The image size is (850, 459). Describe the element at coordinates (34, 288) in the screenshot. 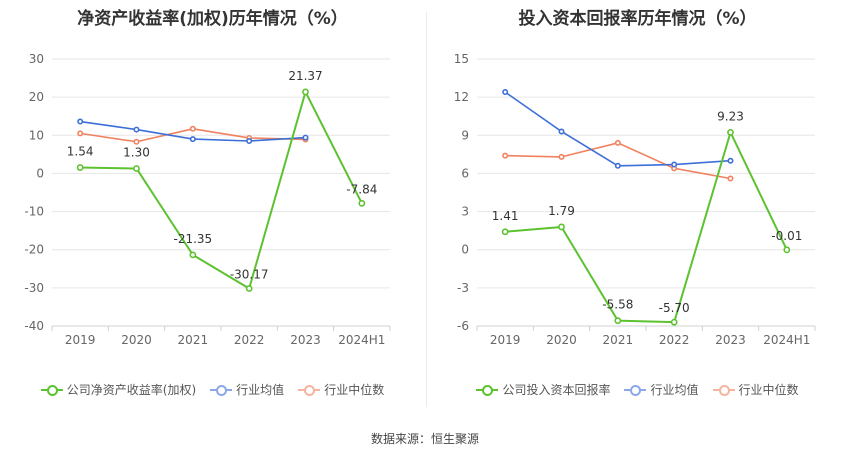

I see `y-tick-label: -30` at that location.